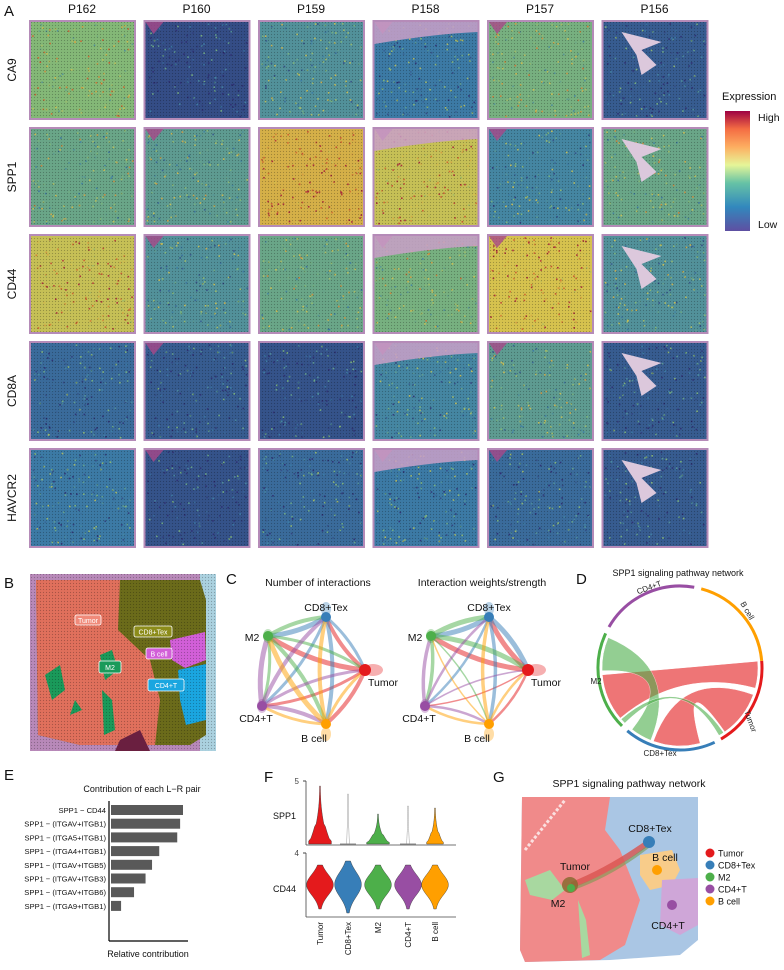 This screenshot has width=784, height=970. What do you see at coordinates (348, 819) in the screenshot?
I see `violin-spp1-CD8+Tex` at bounding box center [348, 819].